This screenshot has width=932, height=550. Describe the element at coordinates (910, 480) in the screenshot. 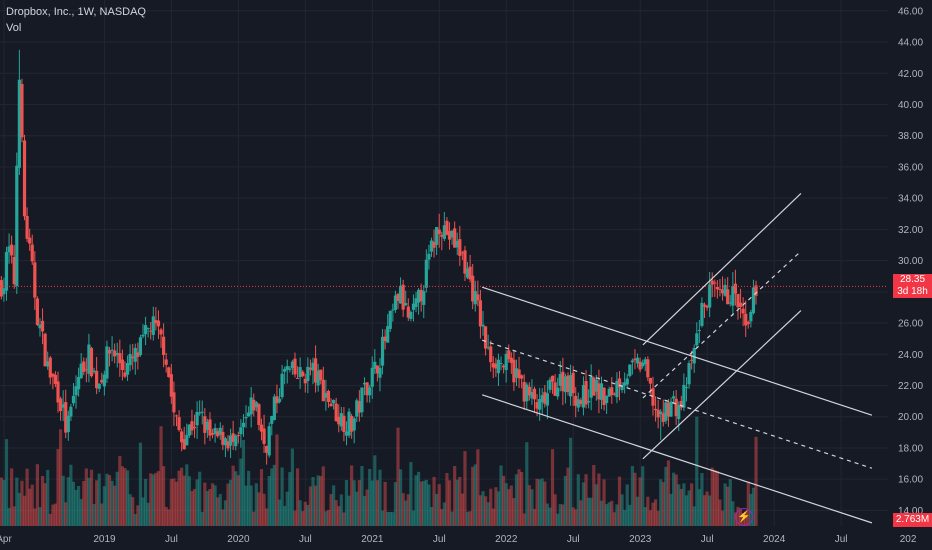

I see `y-tick-label: 16.00` at that location.